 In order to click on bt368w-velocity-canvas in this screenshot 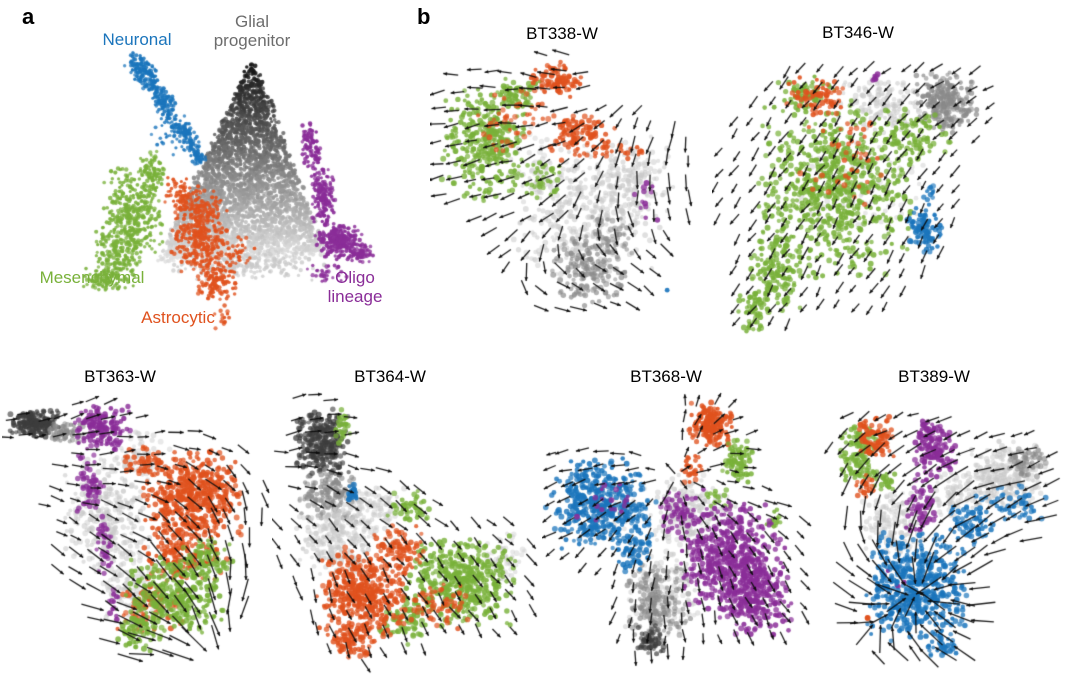, I will do `click(681, 534)`.